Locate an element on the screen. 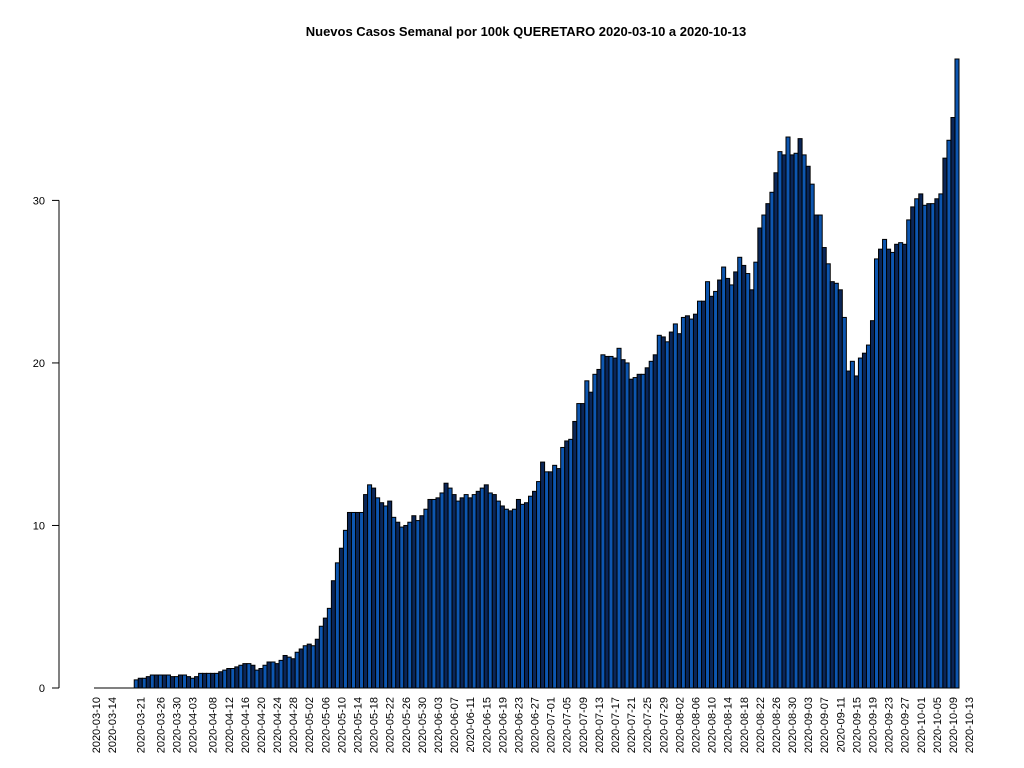 This screenshot has width=1024, height=768. y-tick-label: 30 is located at coordinates (39, 201).